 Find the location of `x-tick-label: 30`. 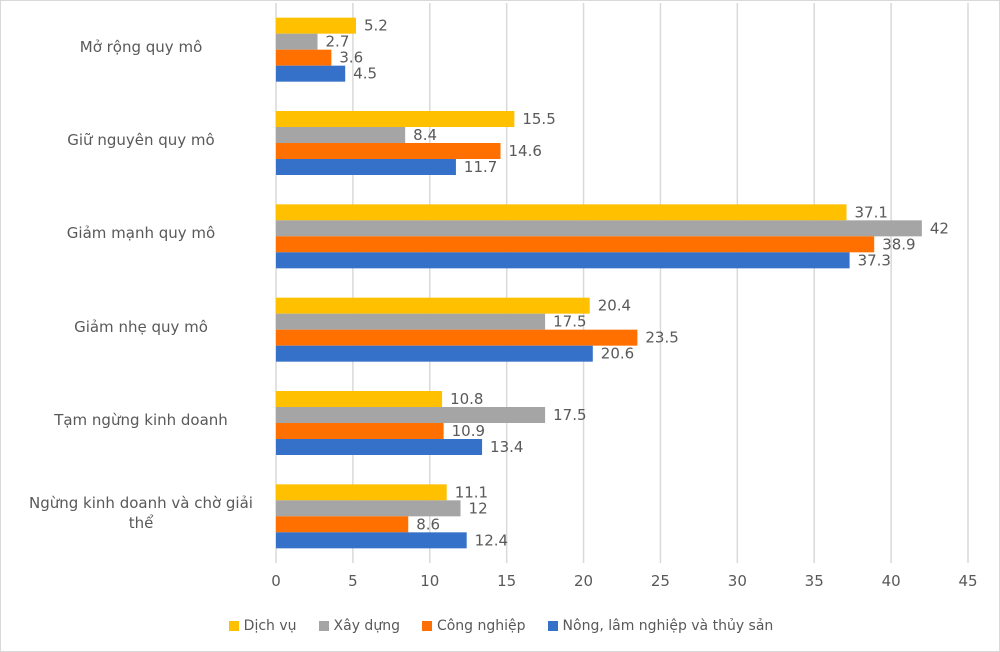

x-tick-label: 30 is located at coordinates (737, 581).